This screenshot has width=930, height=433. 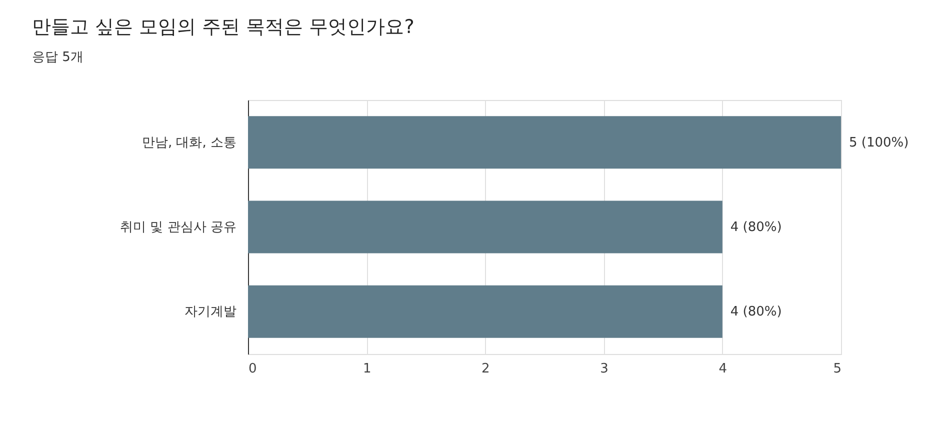 I want to click on y-tick-label: 취미 및 관심사 공유, so click(x=178, y=227).